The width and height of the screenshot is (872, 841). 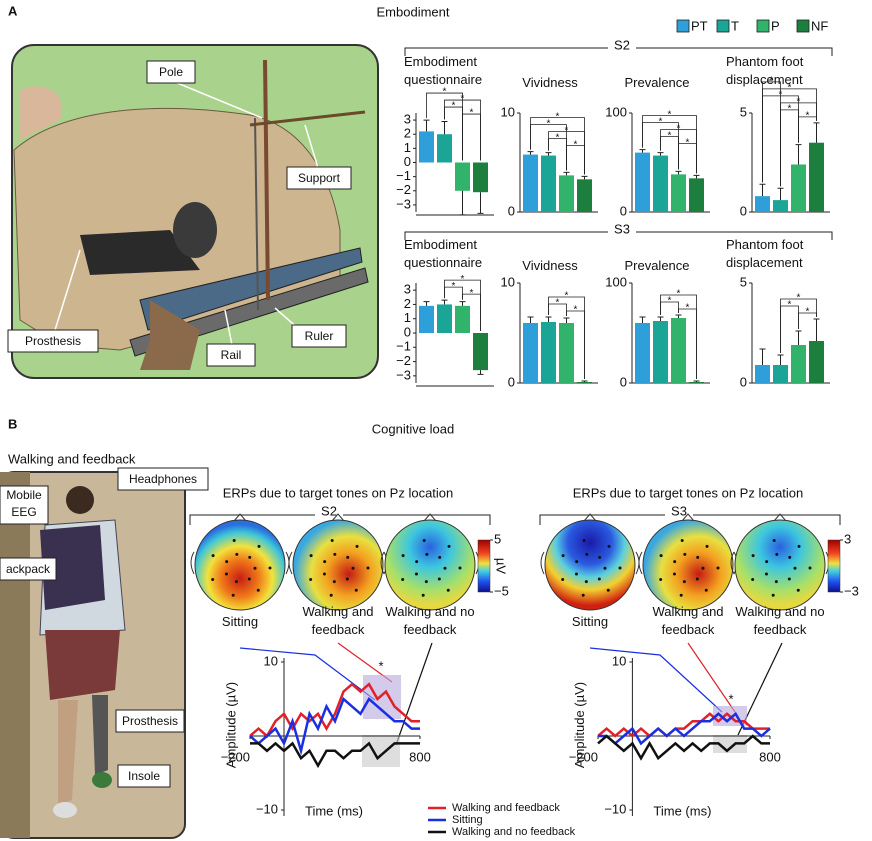 What do you see at coordinates (163, 479) in the screenshot?
I see `photo-label: Headphones` at bounding box center [163, 479].